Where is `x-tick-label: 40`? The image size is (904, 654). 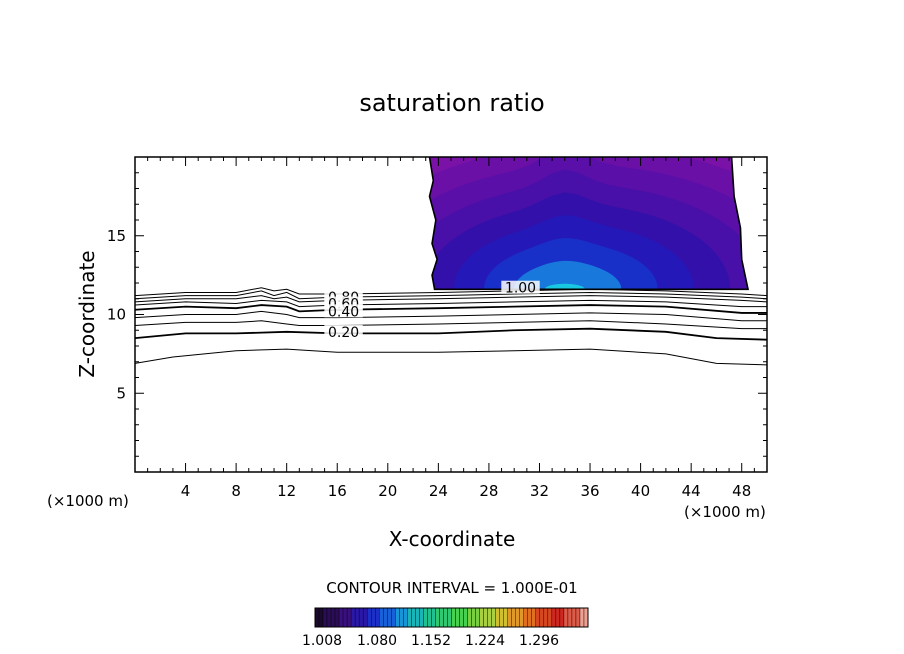 x-tick-label: 40 is located at coordinates (640, 491).